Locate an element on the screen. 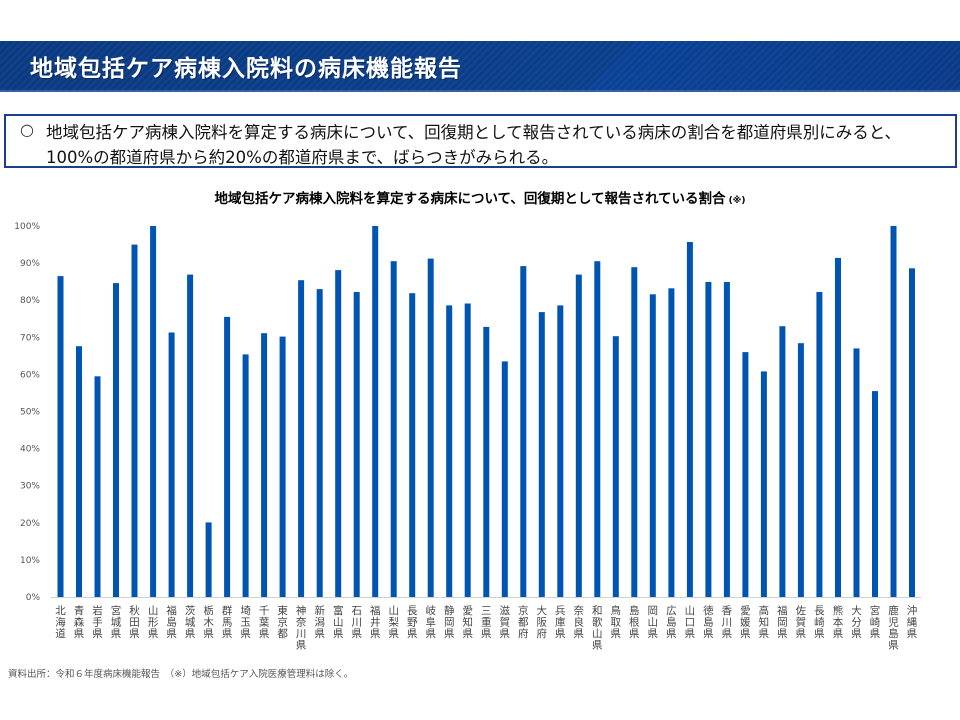  bar-青森県 is located at coordinates (79, 471).